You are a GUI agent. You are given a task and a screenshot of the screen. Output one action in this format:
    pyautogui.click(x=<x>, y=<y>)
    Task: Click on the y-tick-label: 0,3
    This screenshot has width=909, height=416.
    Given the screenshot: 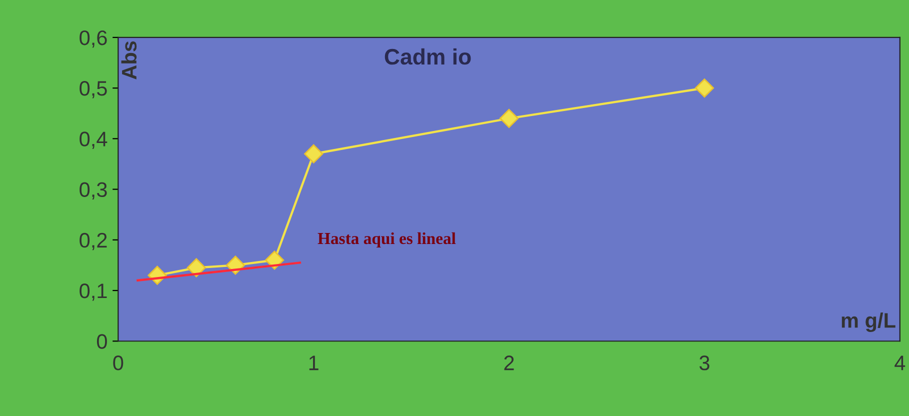 What is the action you would take?
    pyautogui.click(x=93, y=191)
    